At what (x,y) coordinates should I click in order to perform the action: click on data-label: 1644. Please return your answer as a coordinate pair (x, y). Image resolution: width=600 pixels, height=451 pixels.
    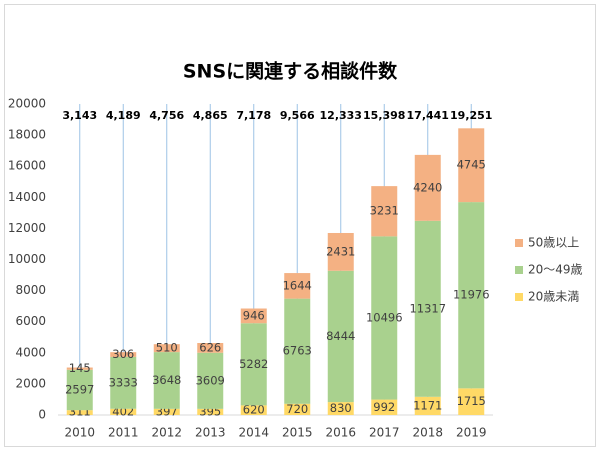
    Looking at the image, I should click on (297, 285).